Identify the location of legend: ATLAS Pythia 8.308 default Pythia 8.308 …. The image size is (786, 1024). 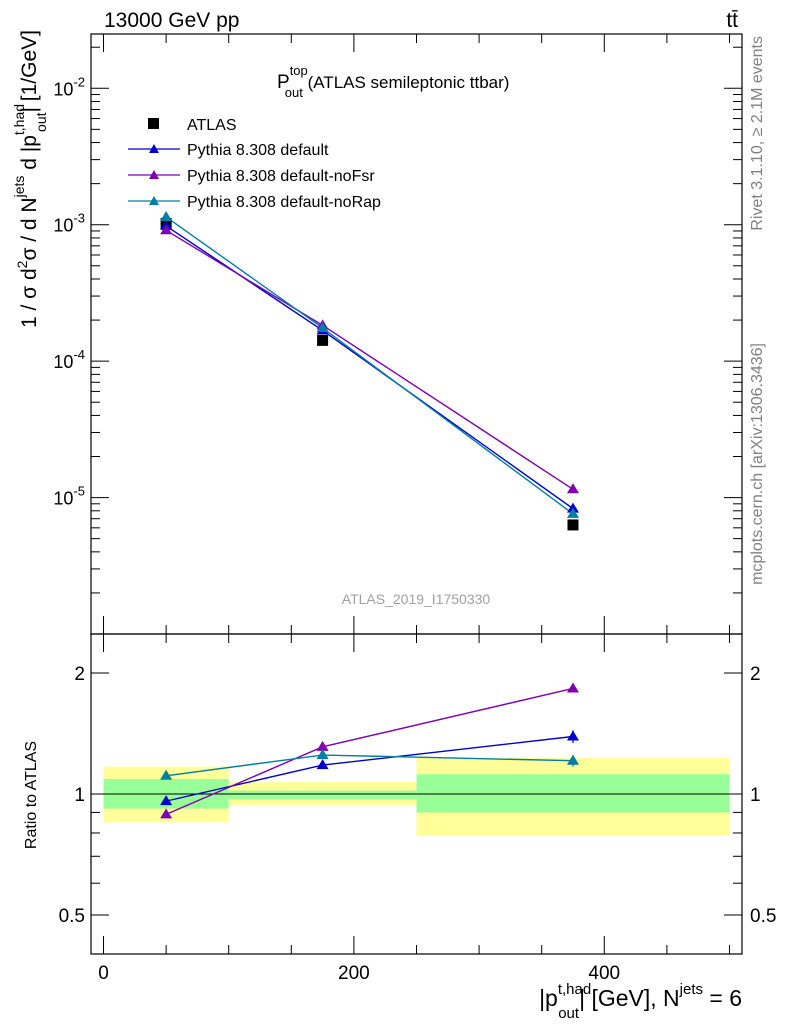
(254, 164).